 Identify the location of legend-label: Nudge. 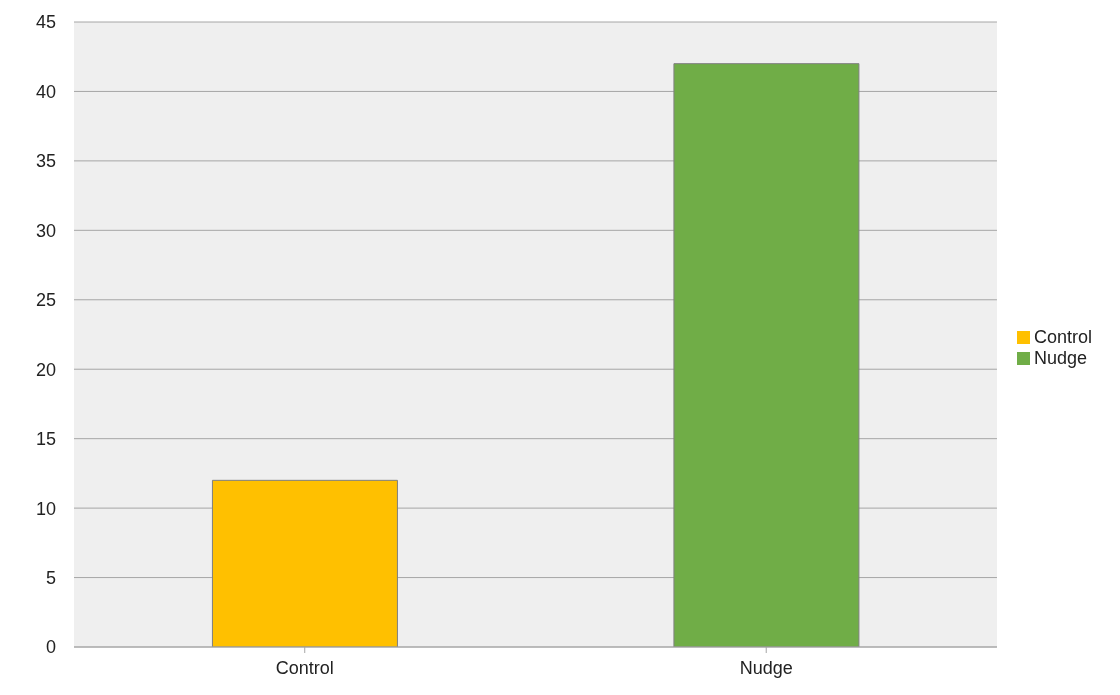
(1060, 357).